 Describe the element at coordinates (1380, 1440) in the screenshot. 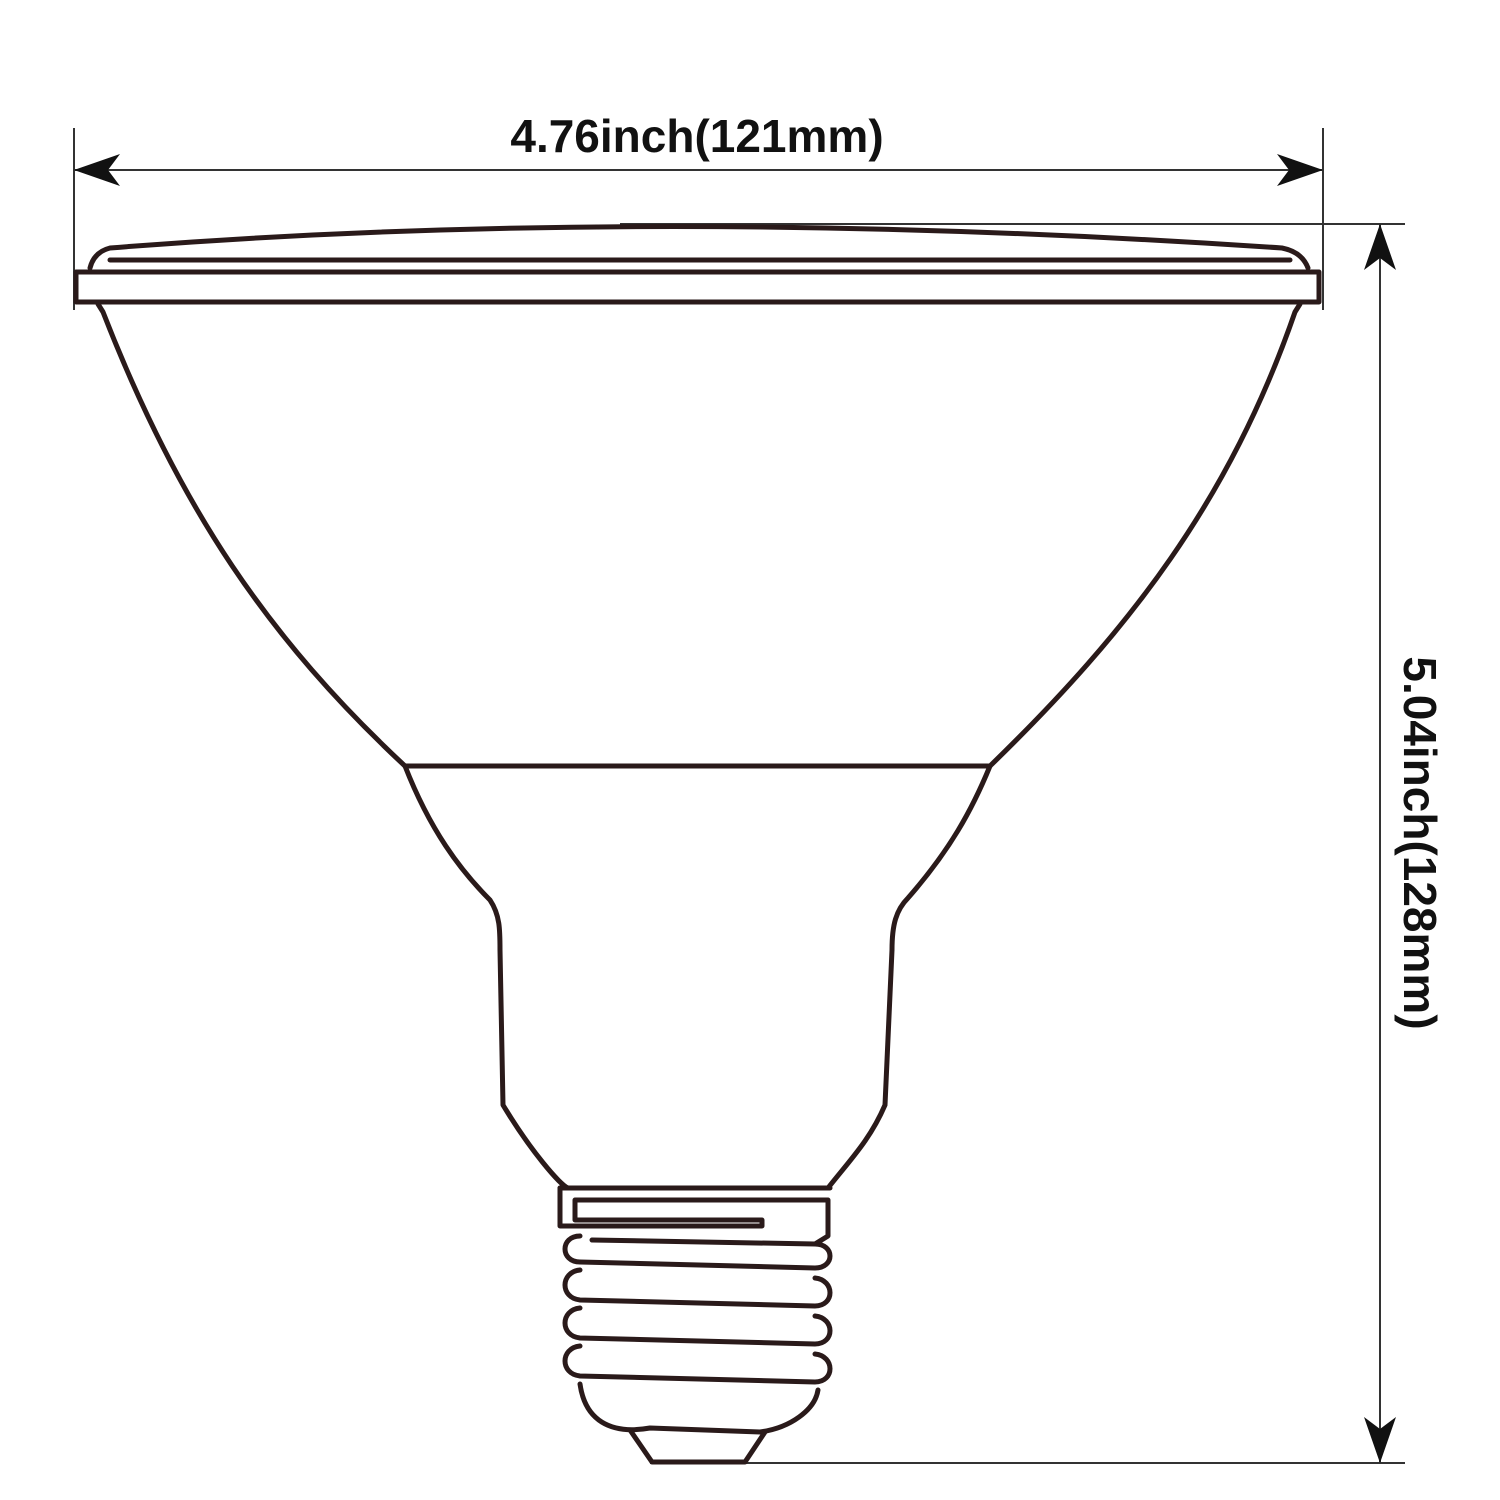

I see `height-arrow-bottom` at that location.